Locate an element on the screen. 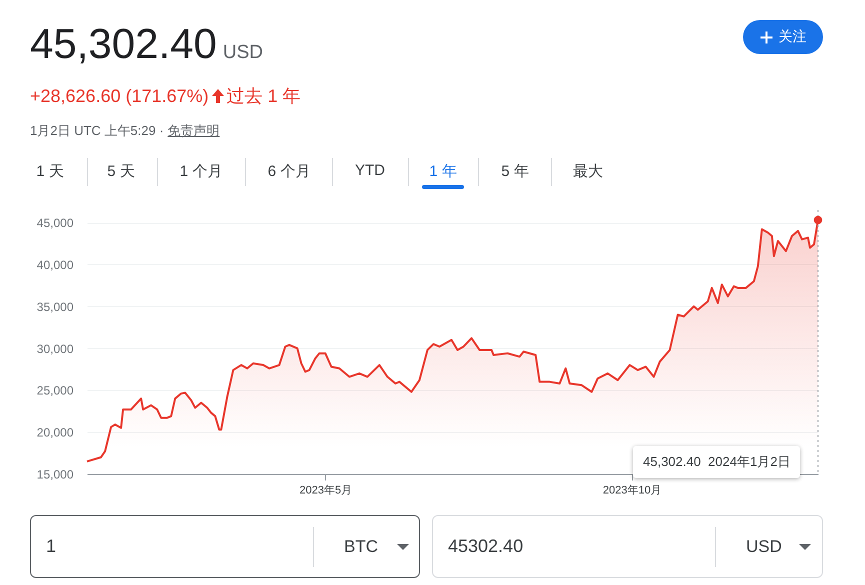  text: 免责声明 is located at coordinates (194, 131).